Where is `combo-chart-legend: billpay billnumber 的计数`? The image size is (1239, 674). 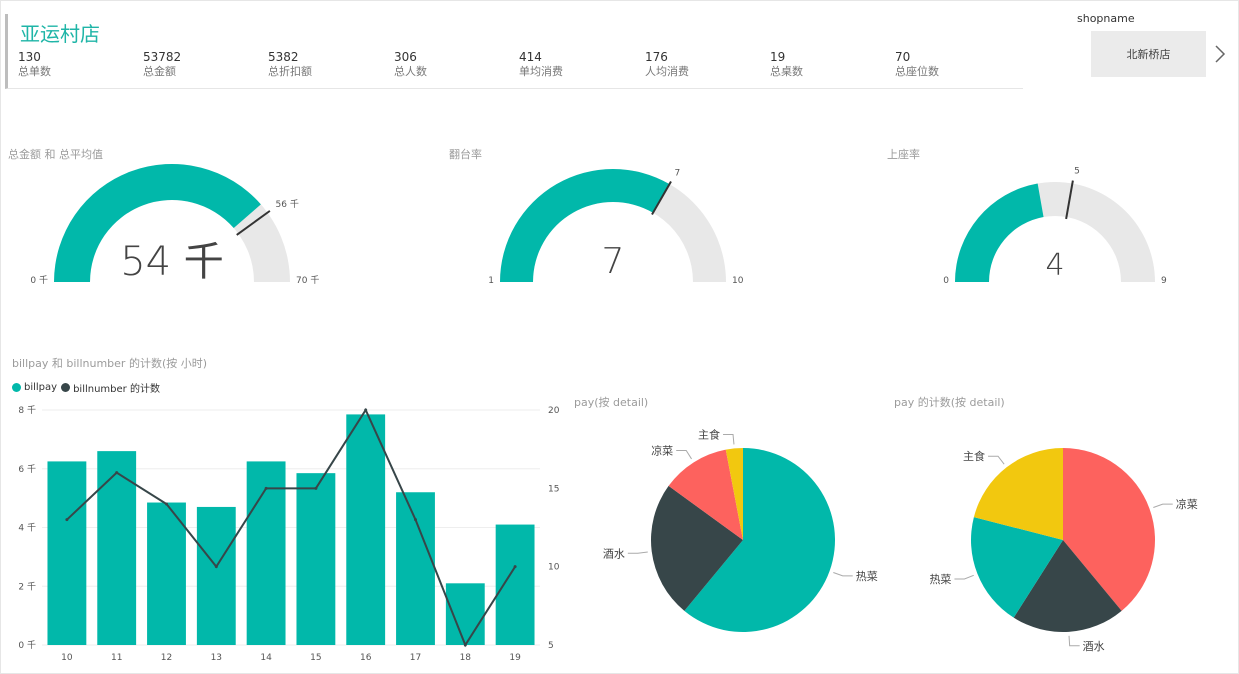 combo-chart-legend: billpay billnumber 的计数 is located at coordinates (88, 387).